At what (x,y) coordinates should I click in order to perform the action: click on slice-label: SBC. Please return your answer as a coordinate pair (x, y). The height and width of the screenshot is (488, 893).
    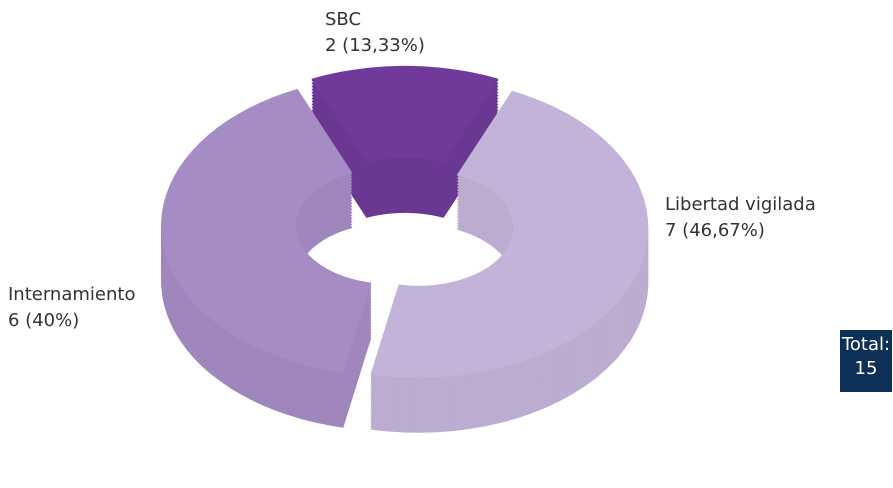
    Looking at the image, I should click on (343, 19).